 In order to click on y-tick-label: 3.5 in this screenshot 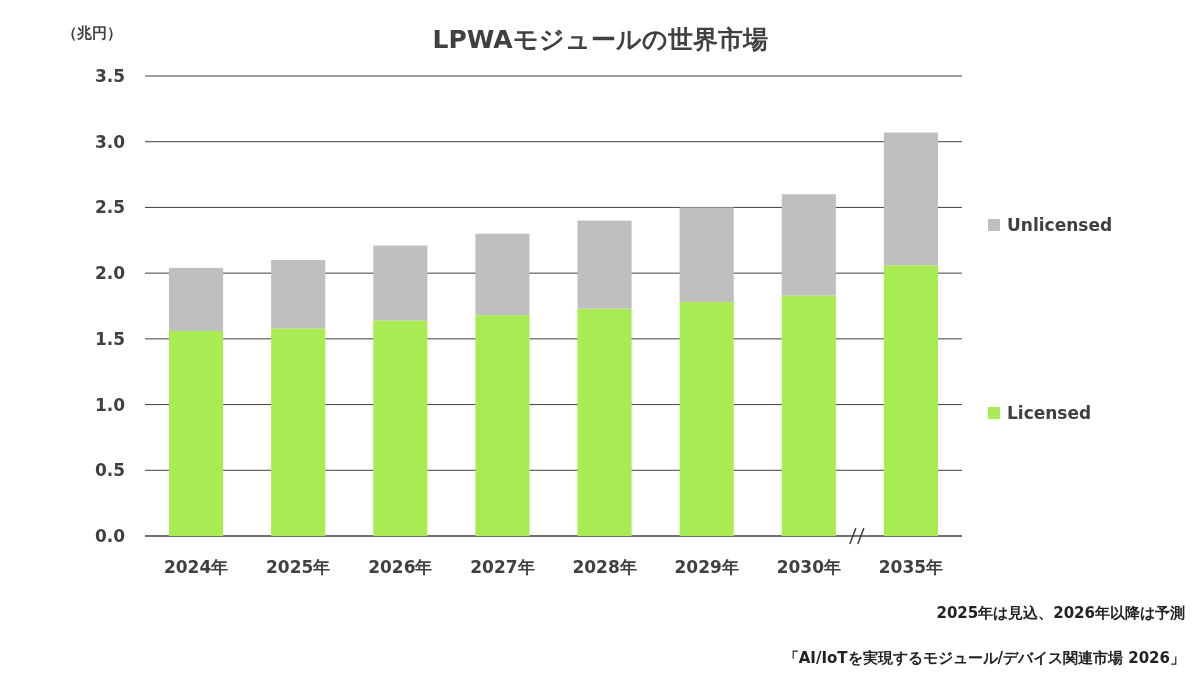, I will do `click(109, 76)`.